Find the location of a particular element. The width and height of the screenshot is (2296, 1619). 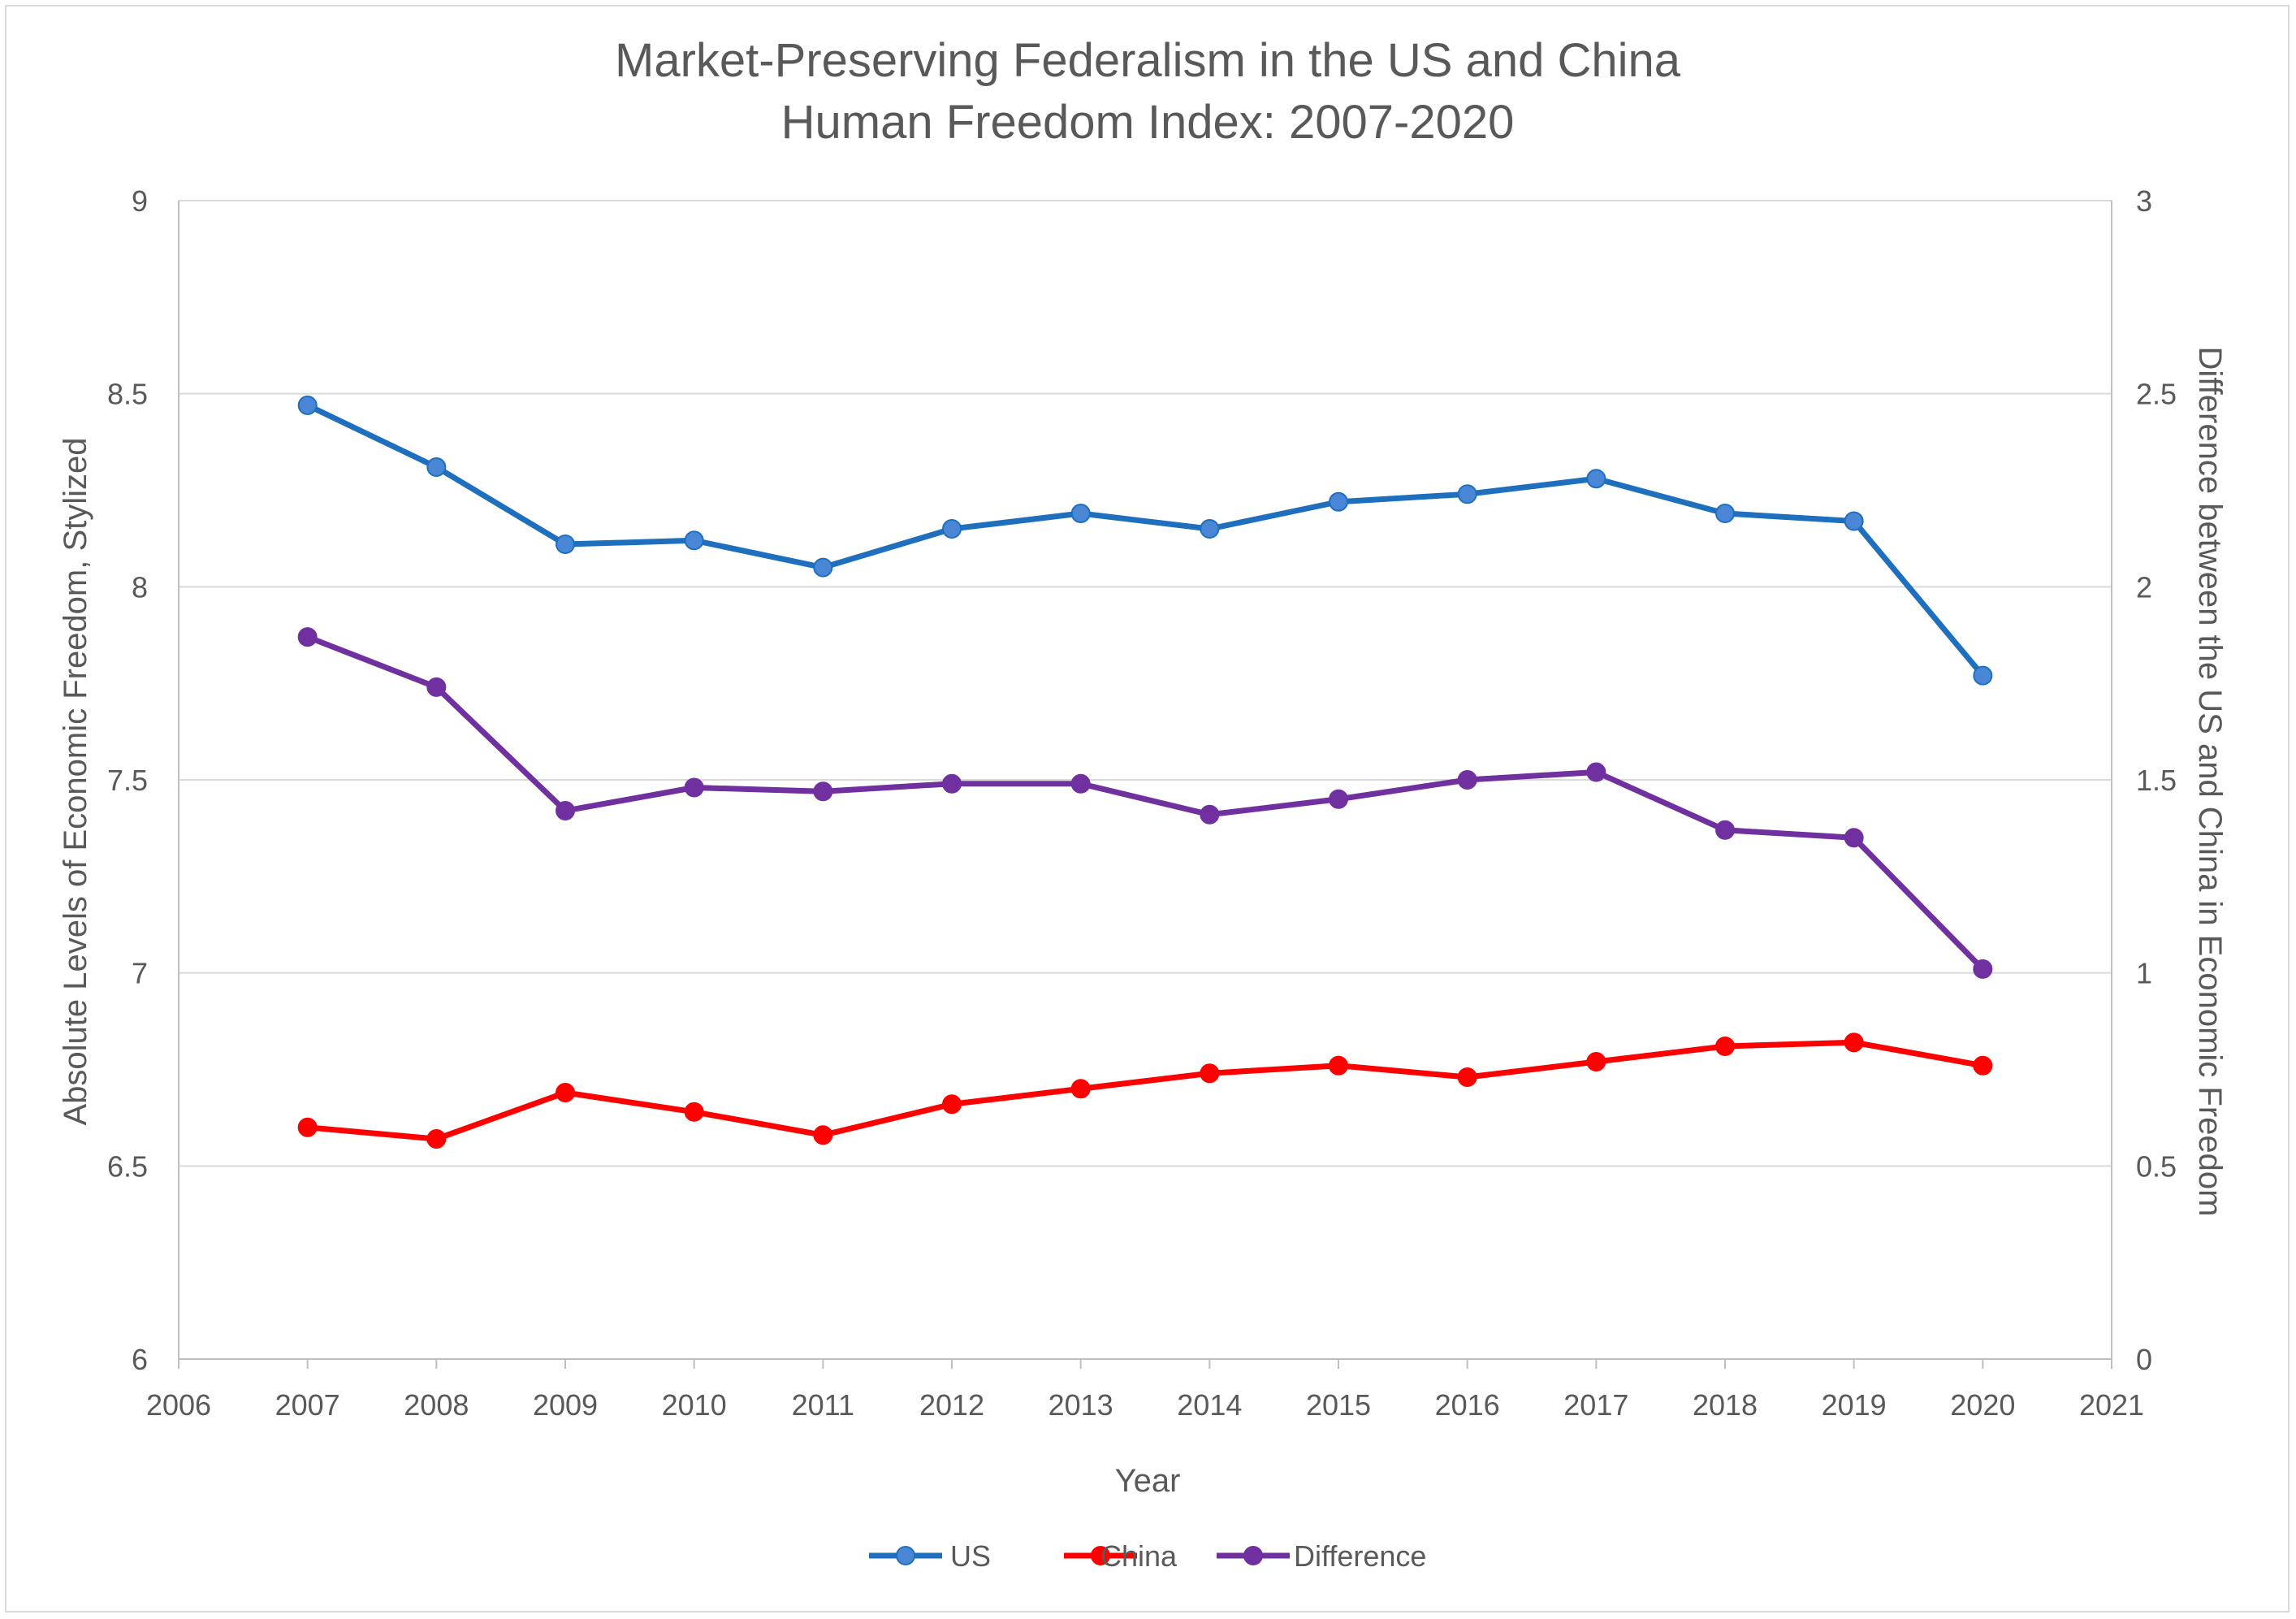

legend: US China Difference is located at coordinates (1147, 1556).